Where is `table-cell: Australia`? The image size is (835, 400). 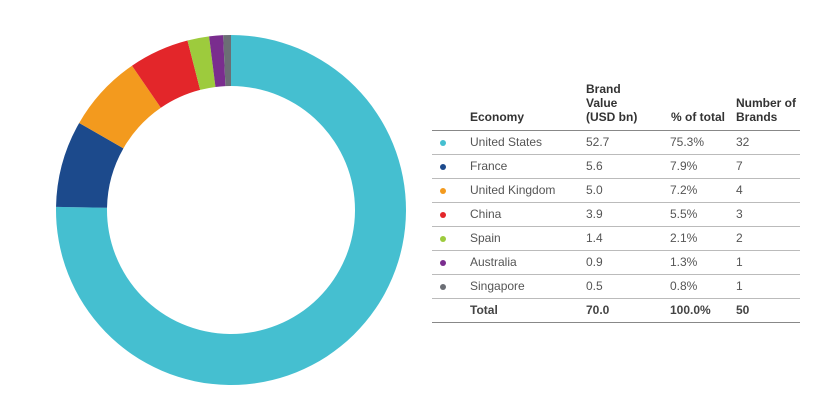
table-cell: Australia is located at coordinates (528, 262).